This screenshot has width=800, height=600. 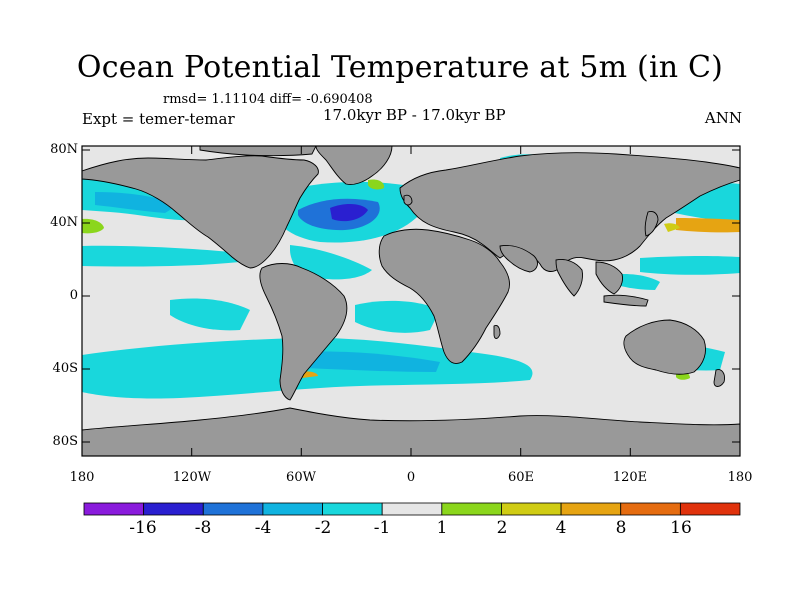 I want to click on anomaly-na-strong, so click(x=349, y=213).